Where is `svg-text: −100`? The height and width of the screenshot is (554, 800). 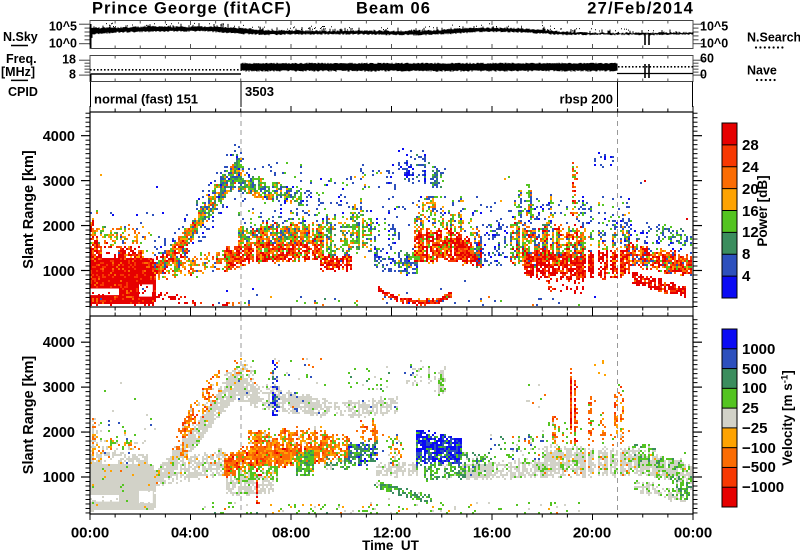 svg-text: −100 is located at coordinates (759, 448).